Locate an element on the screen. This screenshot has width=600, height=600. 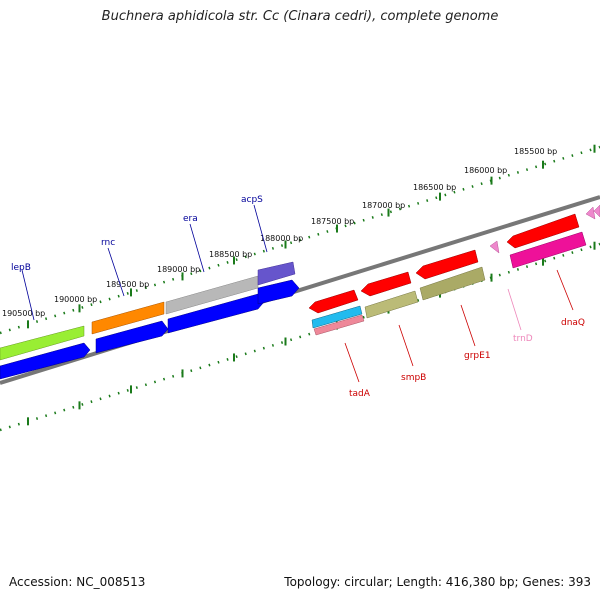
gene-arrow-grpE1 is located at coordinates (447, 264).